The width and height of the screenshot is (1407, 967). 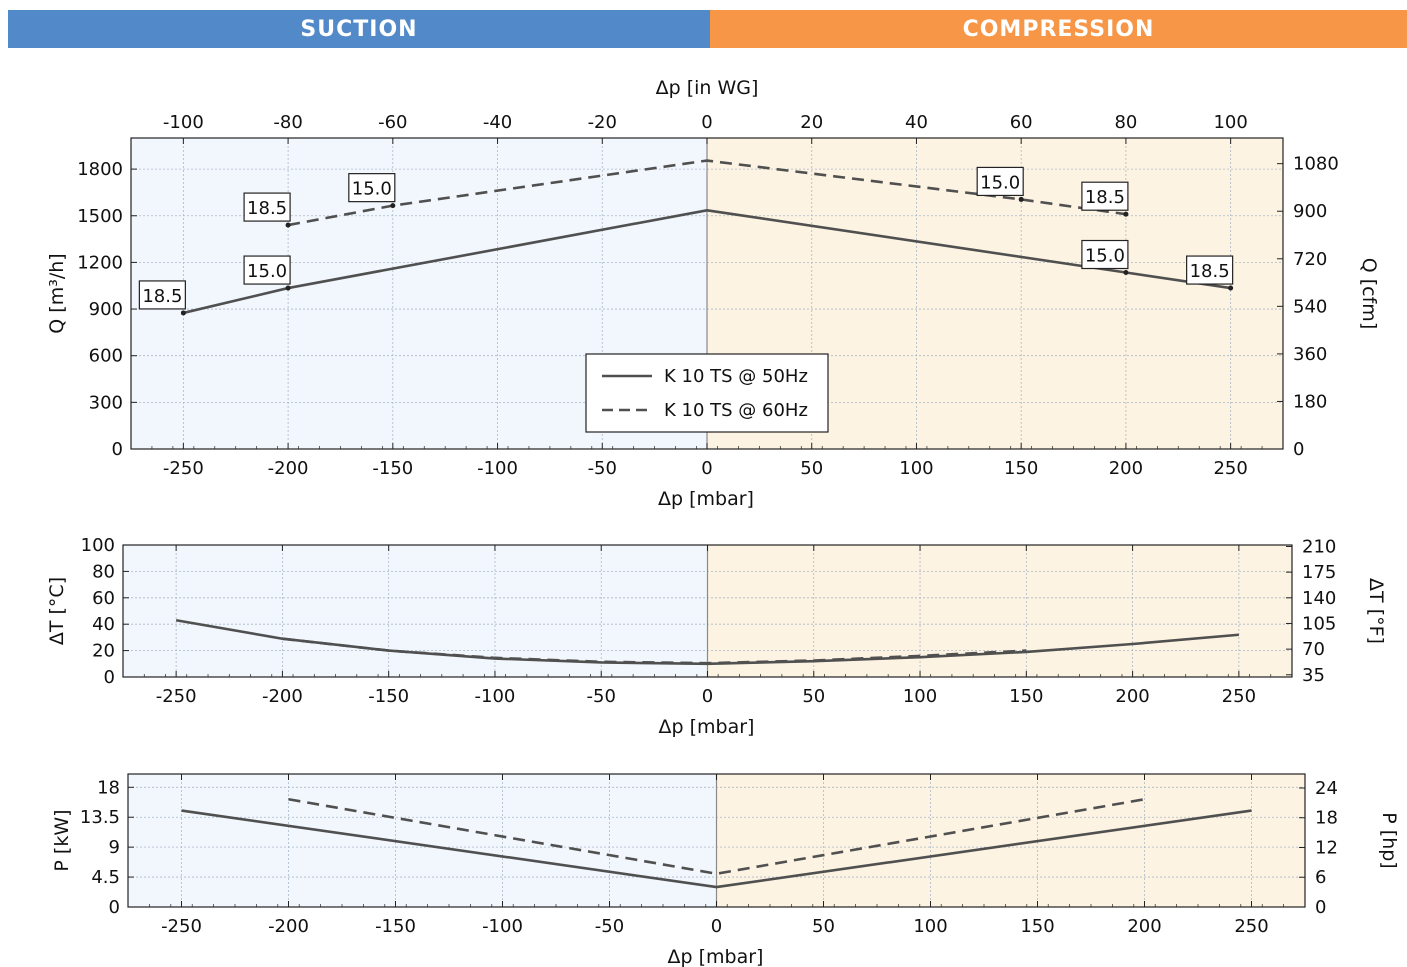 What do you see at coordinates (1369, 293) in the screenshot?
I see `y-right-axis-label: Q [cfm]` at bounding box center [1369, 293].